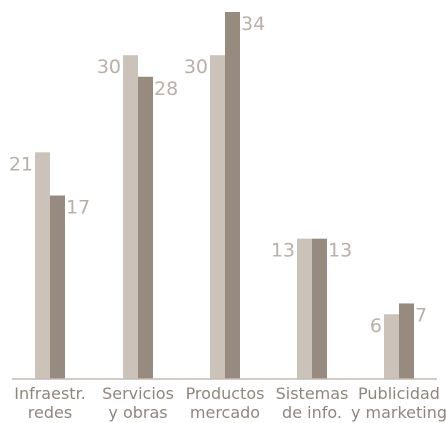  What do you see at coordinates (50, 393) in the screenshot?
I see `category-label-1-line-1: Infraestr.` at bounding box center [50, 393].